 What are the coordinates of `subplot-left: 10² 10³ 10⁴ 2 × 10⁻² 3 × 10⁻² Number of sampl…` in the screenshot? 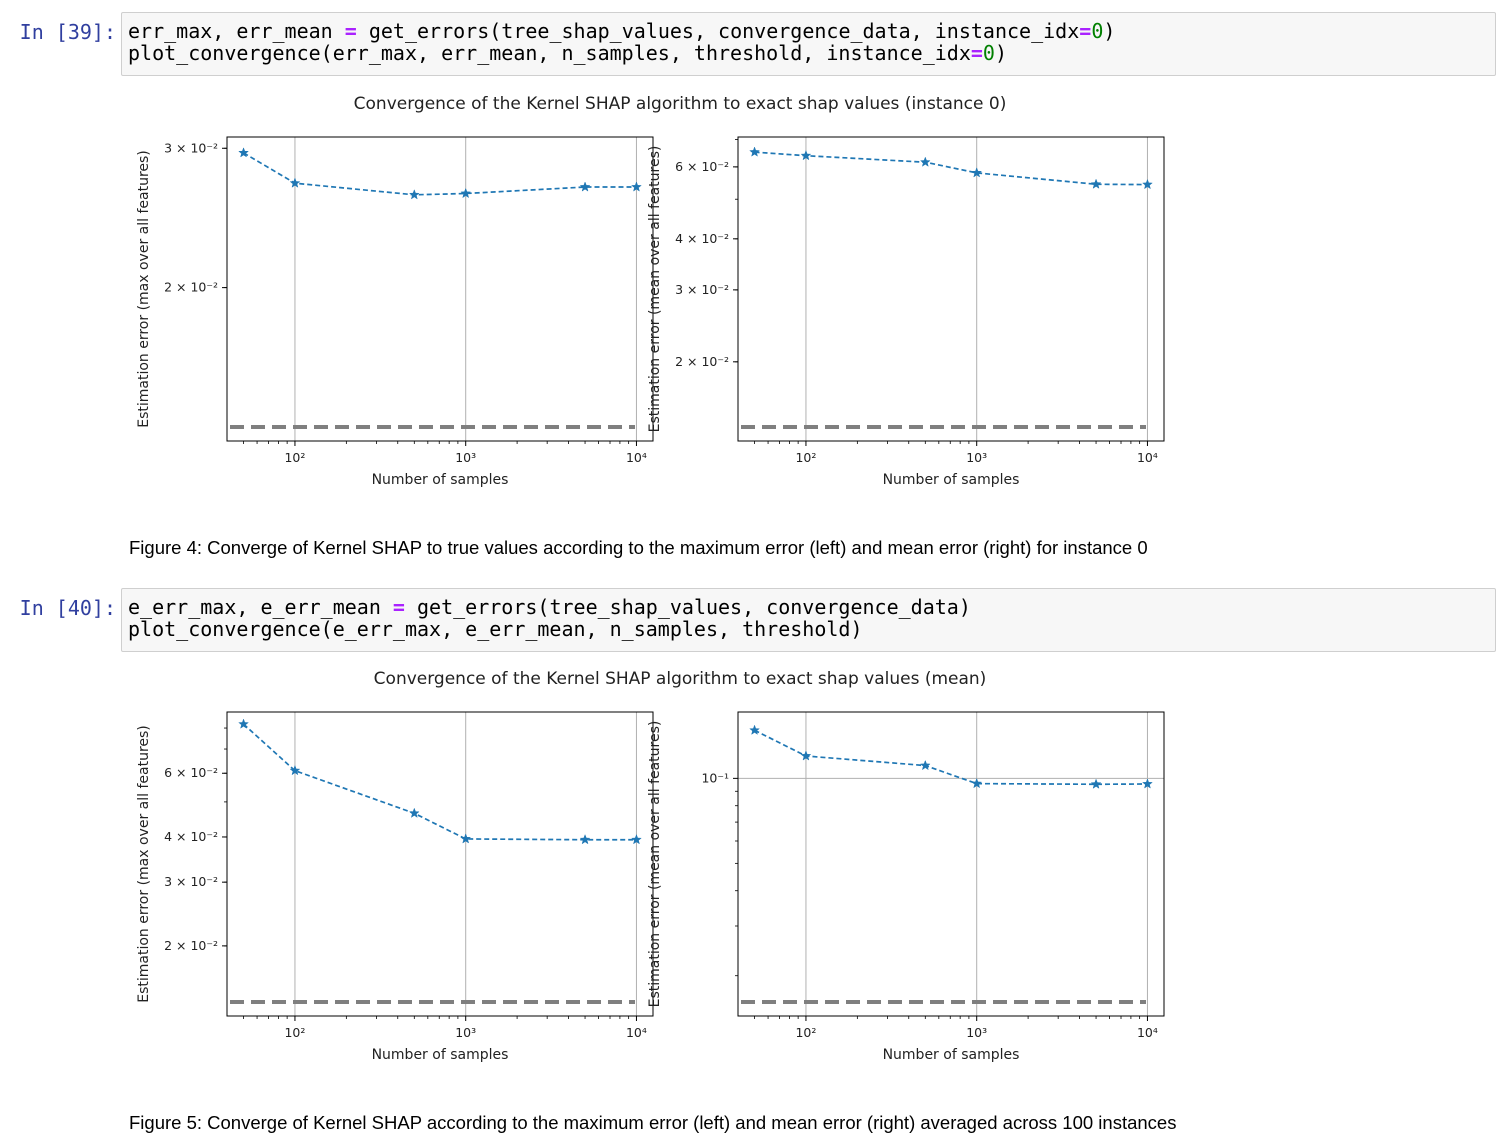 It's located at (395, 312).